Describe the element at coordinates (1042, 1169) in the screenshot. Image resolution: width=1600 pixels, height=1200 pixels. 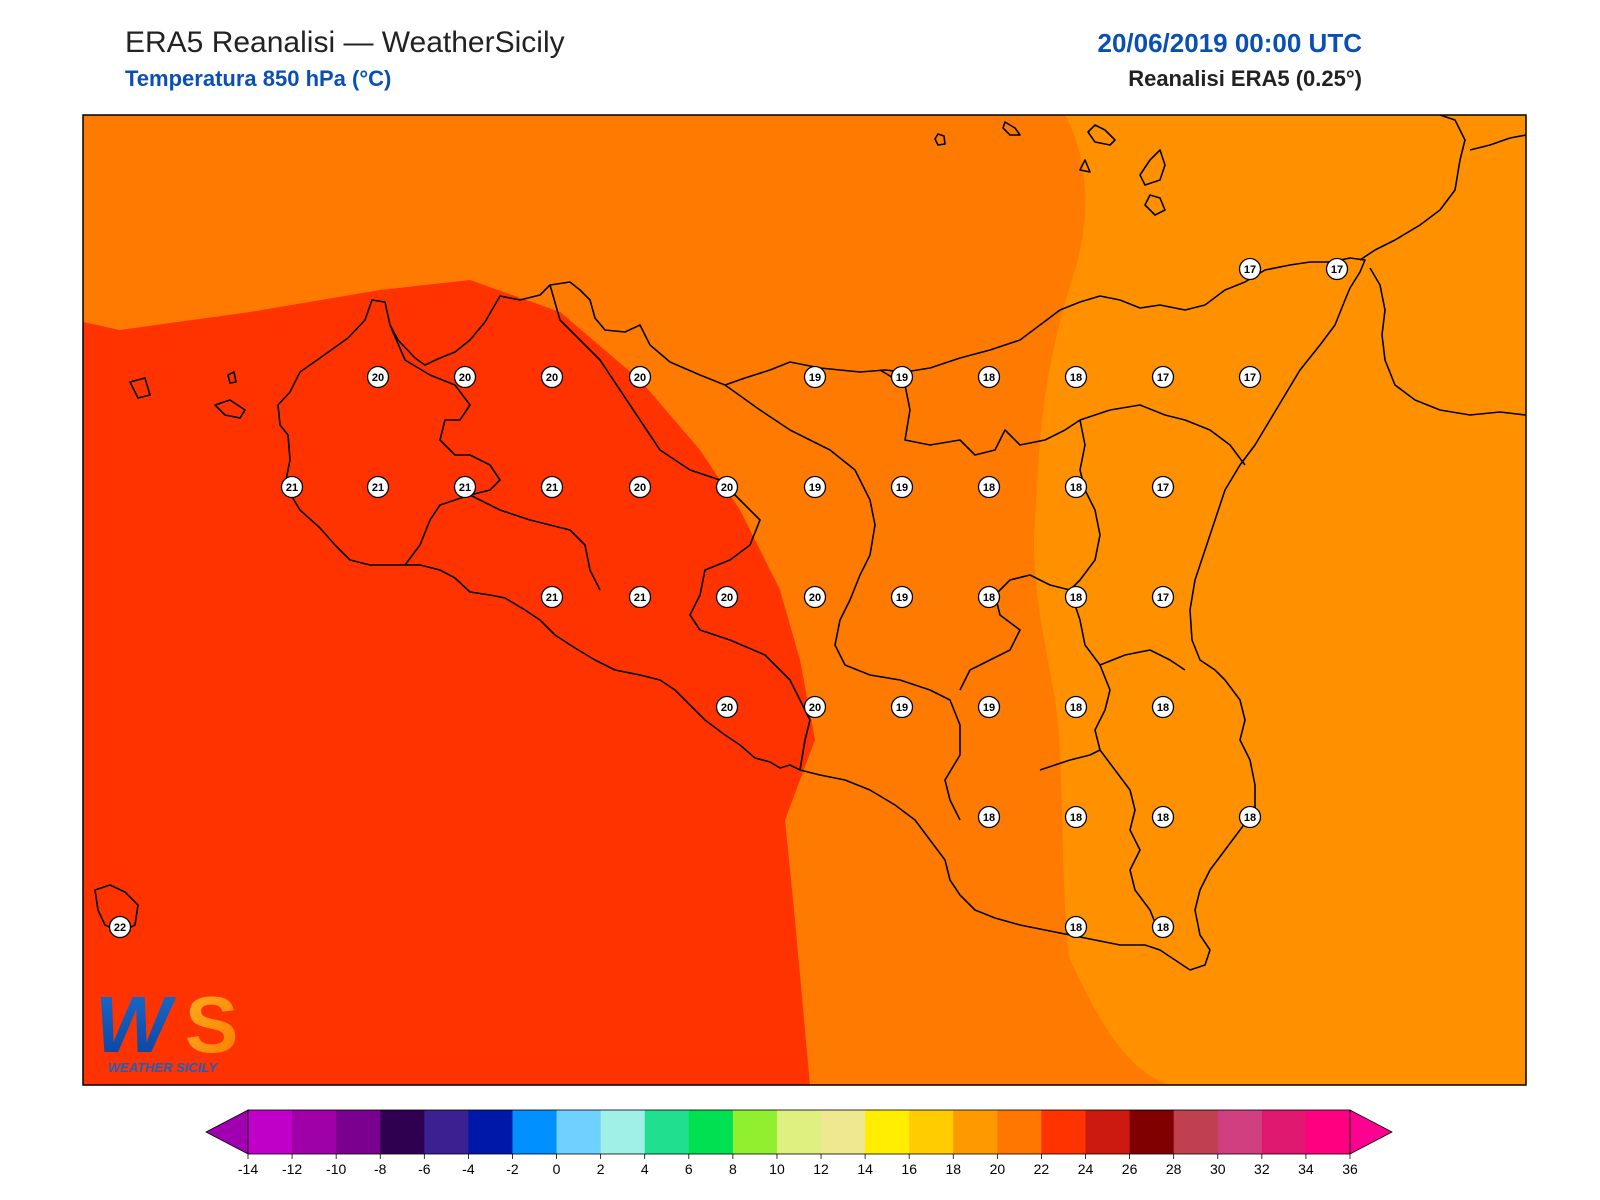
I see `colorbar-tick-label: 22` at that location.